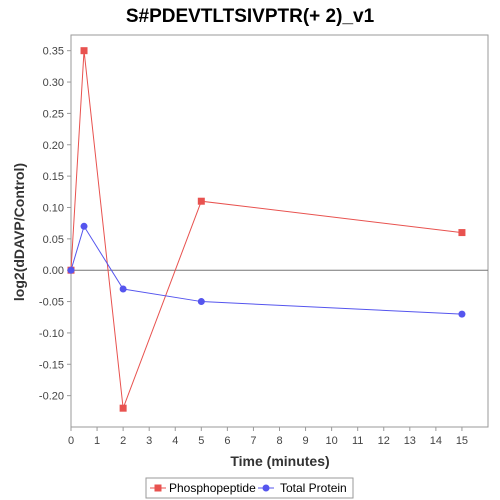  Describe the element at coordinates (357, 441) in the screenshot. I see `x-tick-label: 11` at that location.